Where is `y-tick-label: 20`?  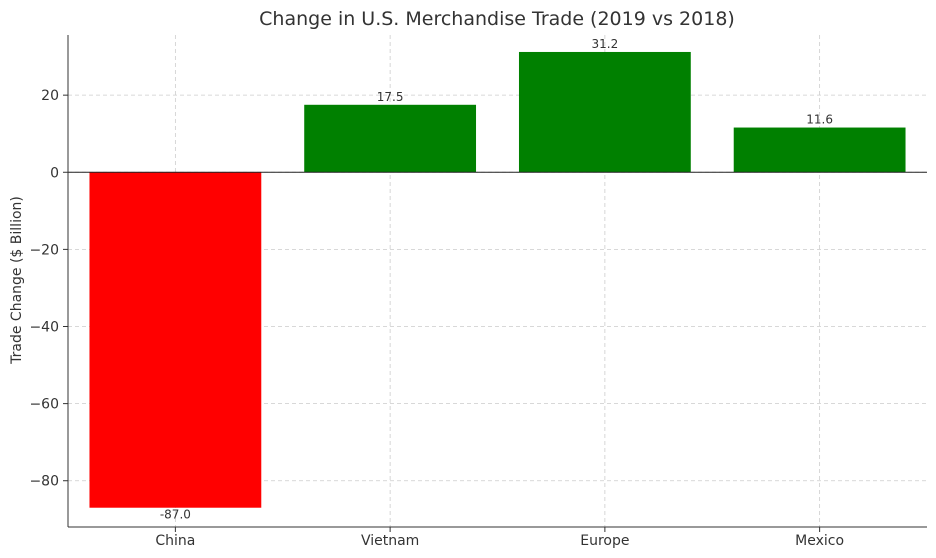
y-tick-label: 20 is located at coordinates (50, 96).